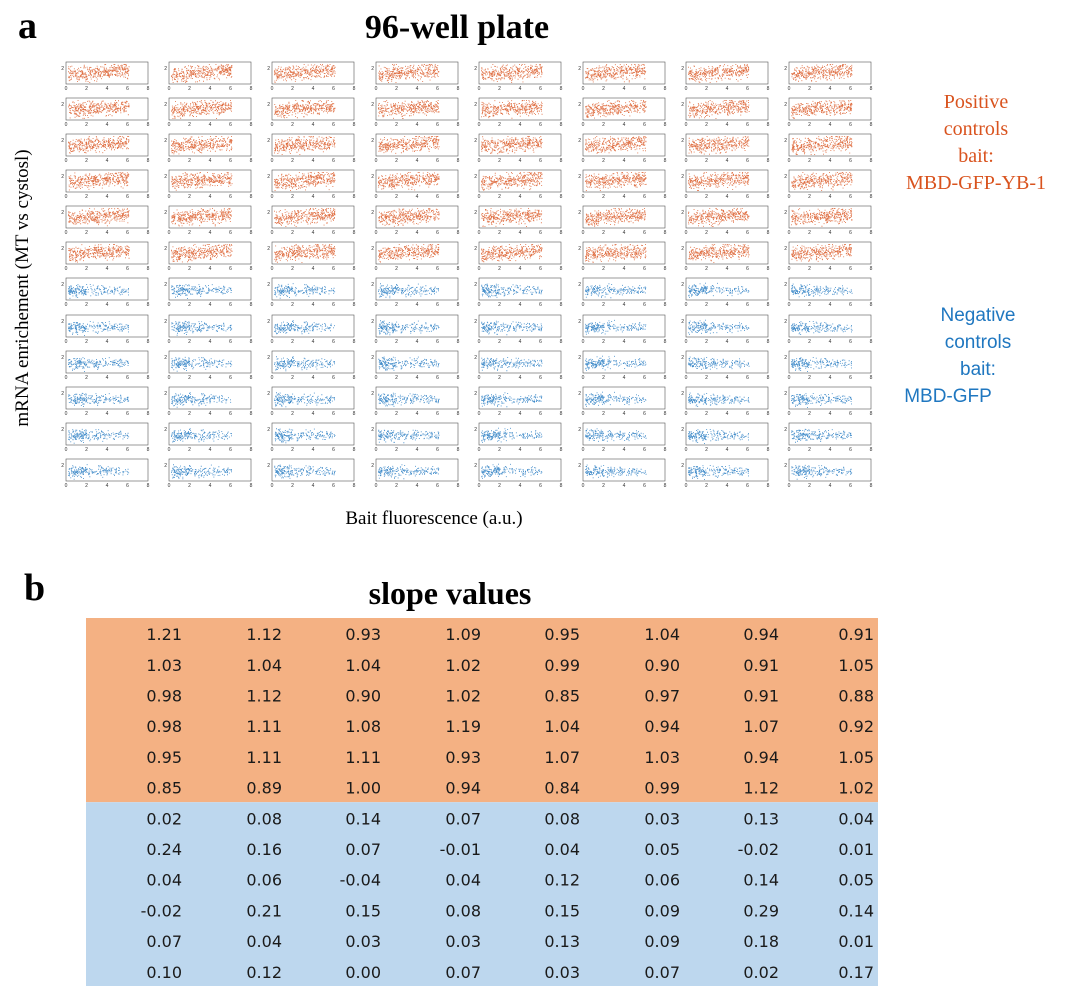  What do you see at coordinates (482, 710) in the screenshot?
I see `positive-block` at bounding box center [482, 710].